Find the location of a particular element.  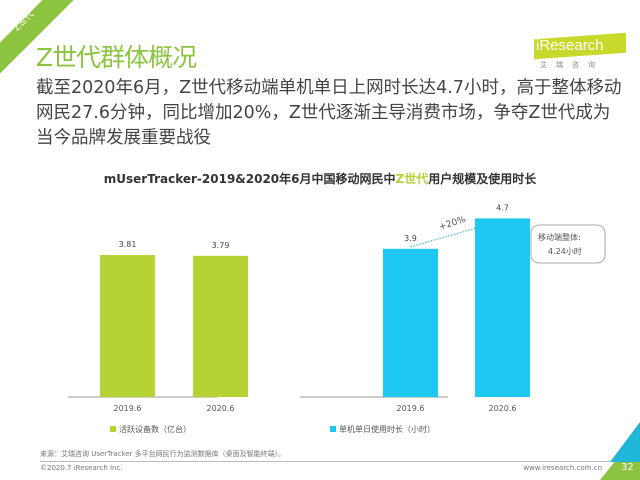

data-label: 4.7 is located at coordinates (502, 207).